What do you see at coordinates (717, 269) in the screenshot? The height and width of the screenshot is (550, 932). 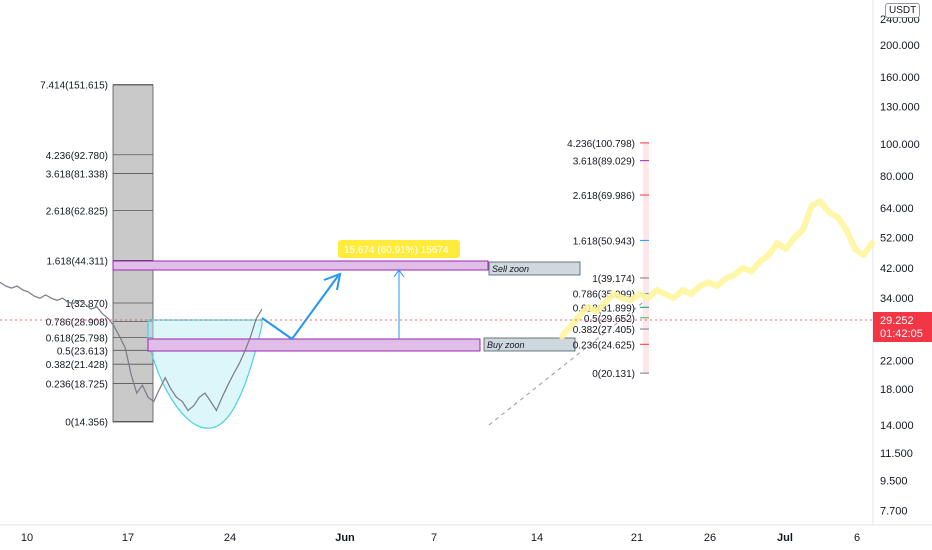 I see `projected-path` at bounding box center [717, 269].